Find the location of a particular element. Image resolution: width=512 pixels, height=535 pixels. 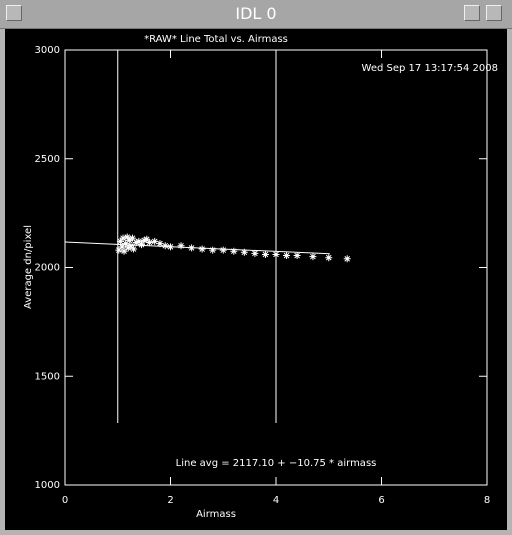

x-tick-label: 6 is located at coordinates (381, 500).